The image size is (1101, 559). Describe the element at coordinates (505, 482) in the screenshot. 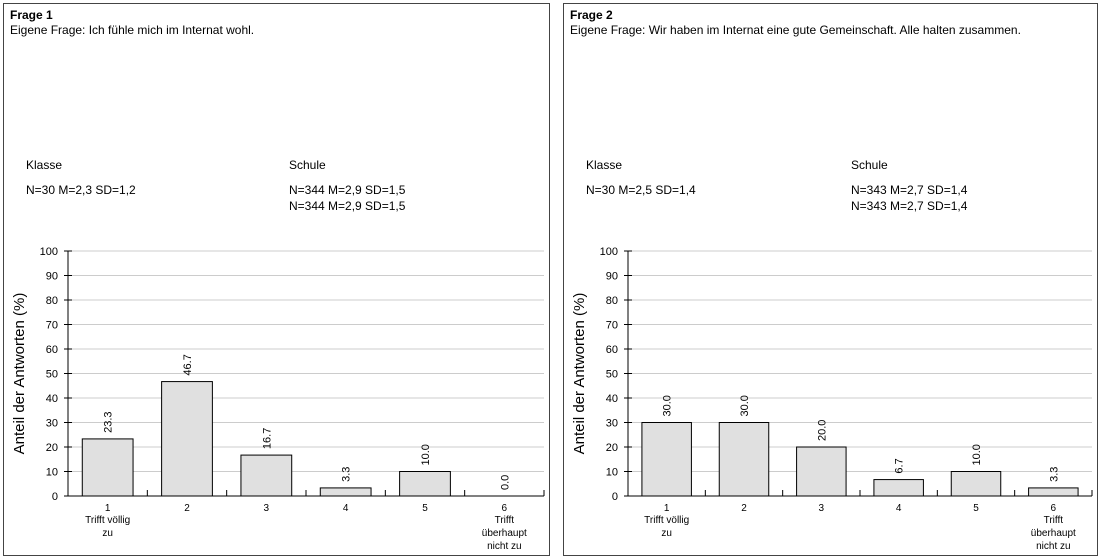

I see `value-label: 0.0` at that location.